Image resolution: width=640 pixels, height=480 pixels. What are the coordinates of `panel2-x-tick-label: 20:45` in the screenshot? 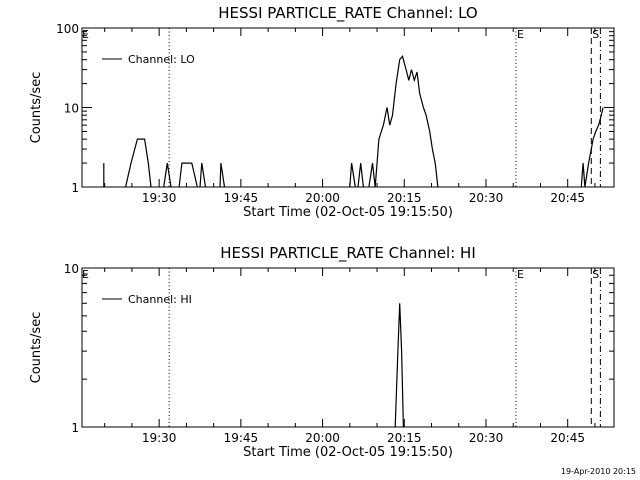 It's located at (567, 438).